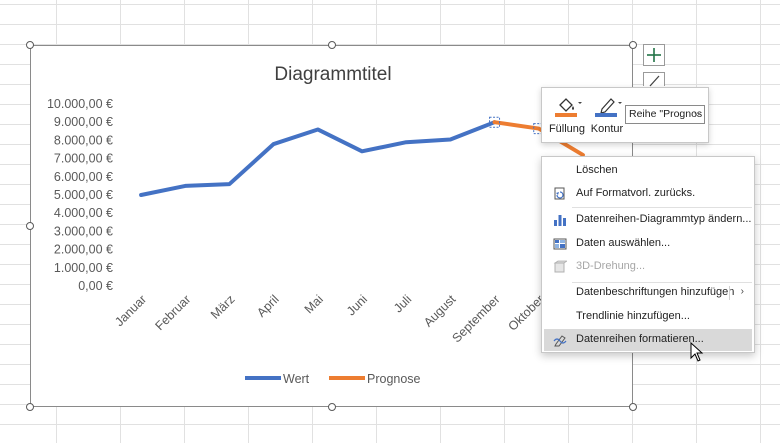  Describe the element at coordinates (648, 194) in the screenshot. I see `menu-item-reset-style: Auf Formatvorl. zurücks.` at that location.